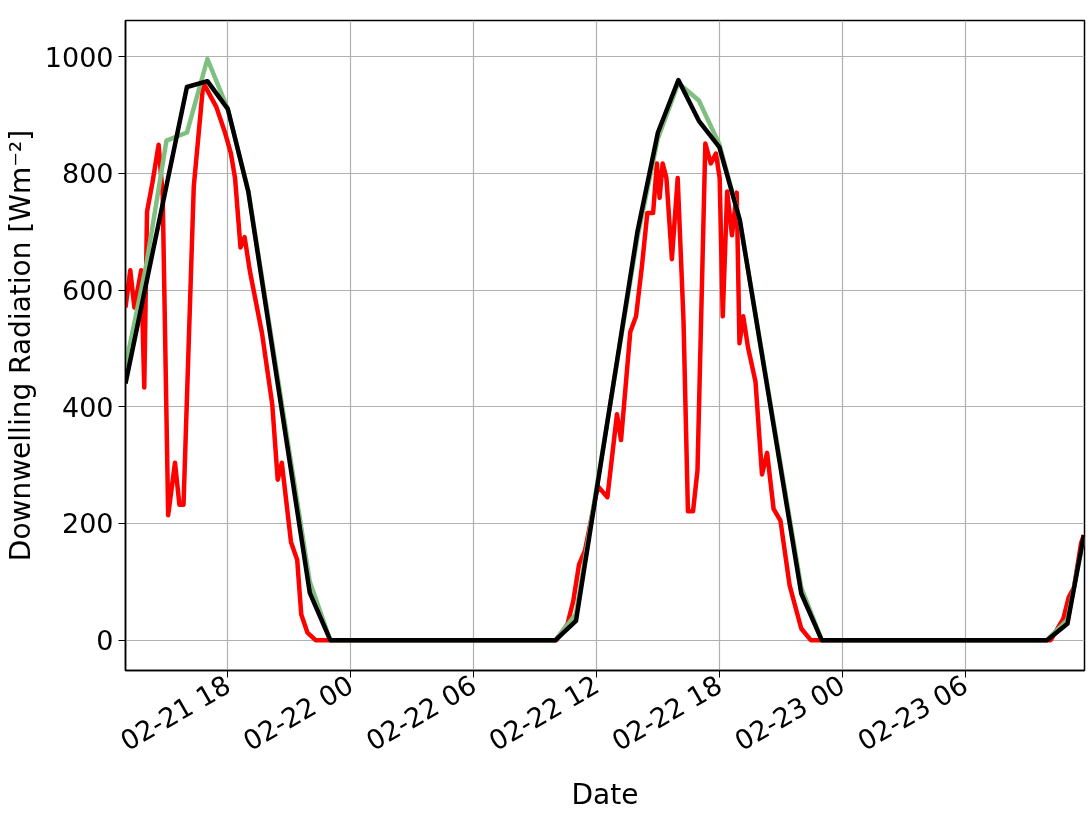  What do you see at coordinates (87, 524) in the screenshot?
I see `y-tick-label: 200` at bounding box center [87, 524].